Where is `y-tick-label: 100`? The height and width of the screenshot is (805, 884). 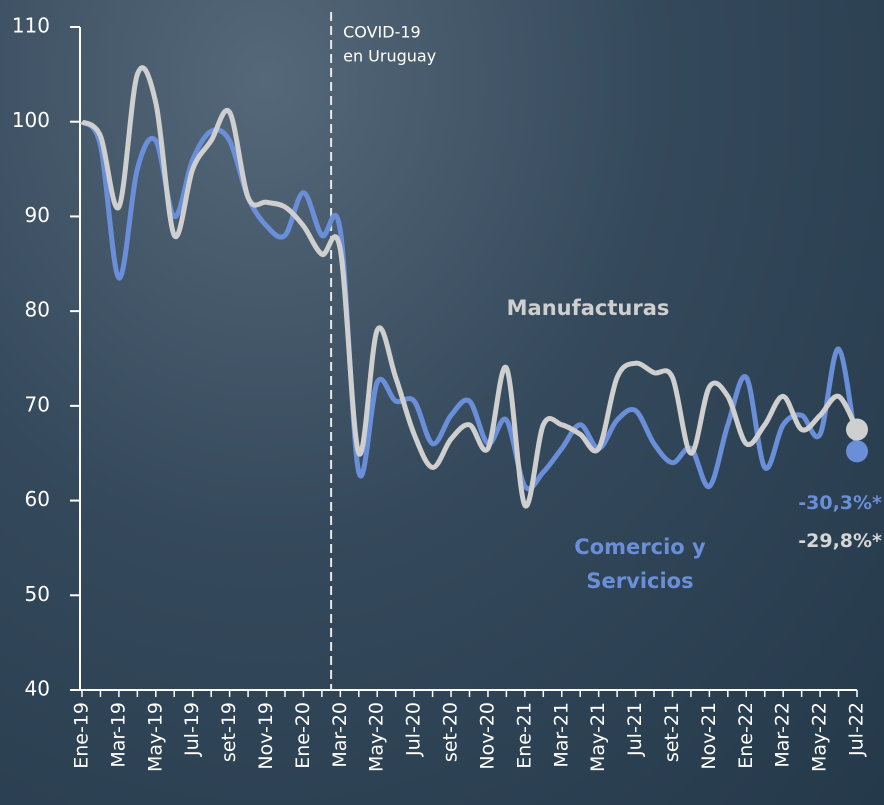
y-tick-label: 100 is located at coordinates (31, 120).